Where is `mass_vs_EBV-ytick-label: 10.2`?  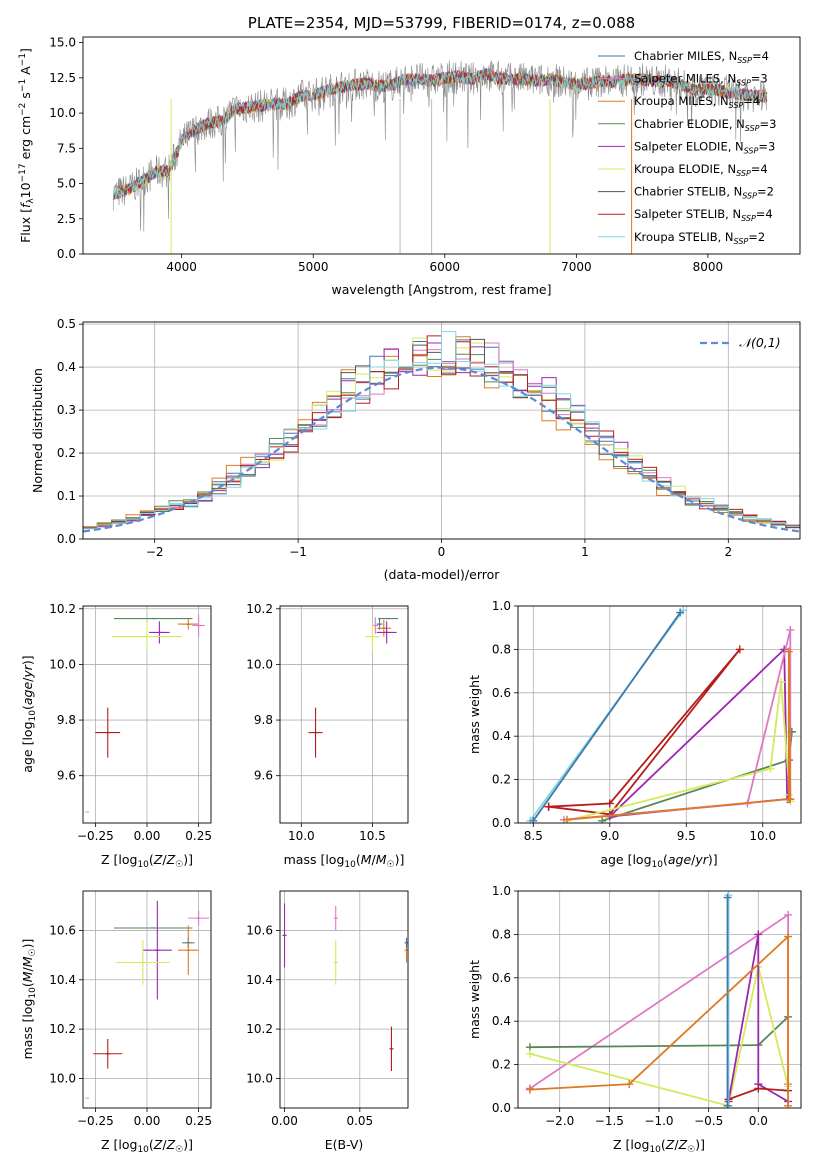
mass_vs_EBV-ytick-label: 10.2 is located at coordinates (259, 1029).